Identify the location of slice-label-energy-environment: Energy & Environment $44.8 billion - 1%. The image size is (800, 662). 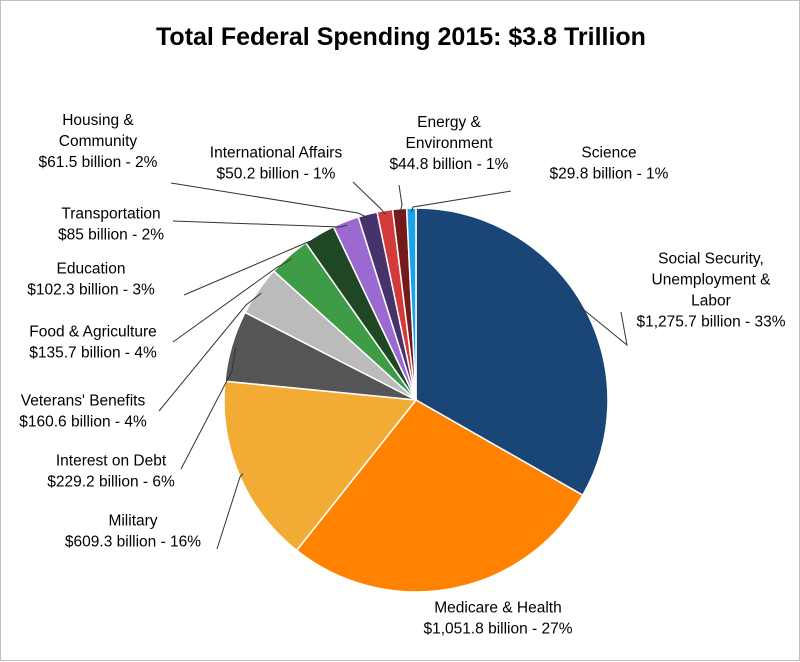
(449, 143).